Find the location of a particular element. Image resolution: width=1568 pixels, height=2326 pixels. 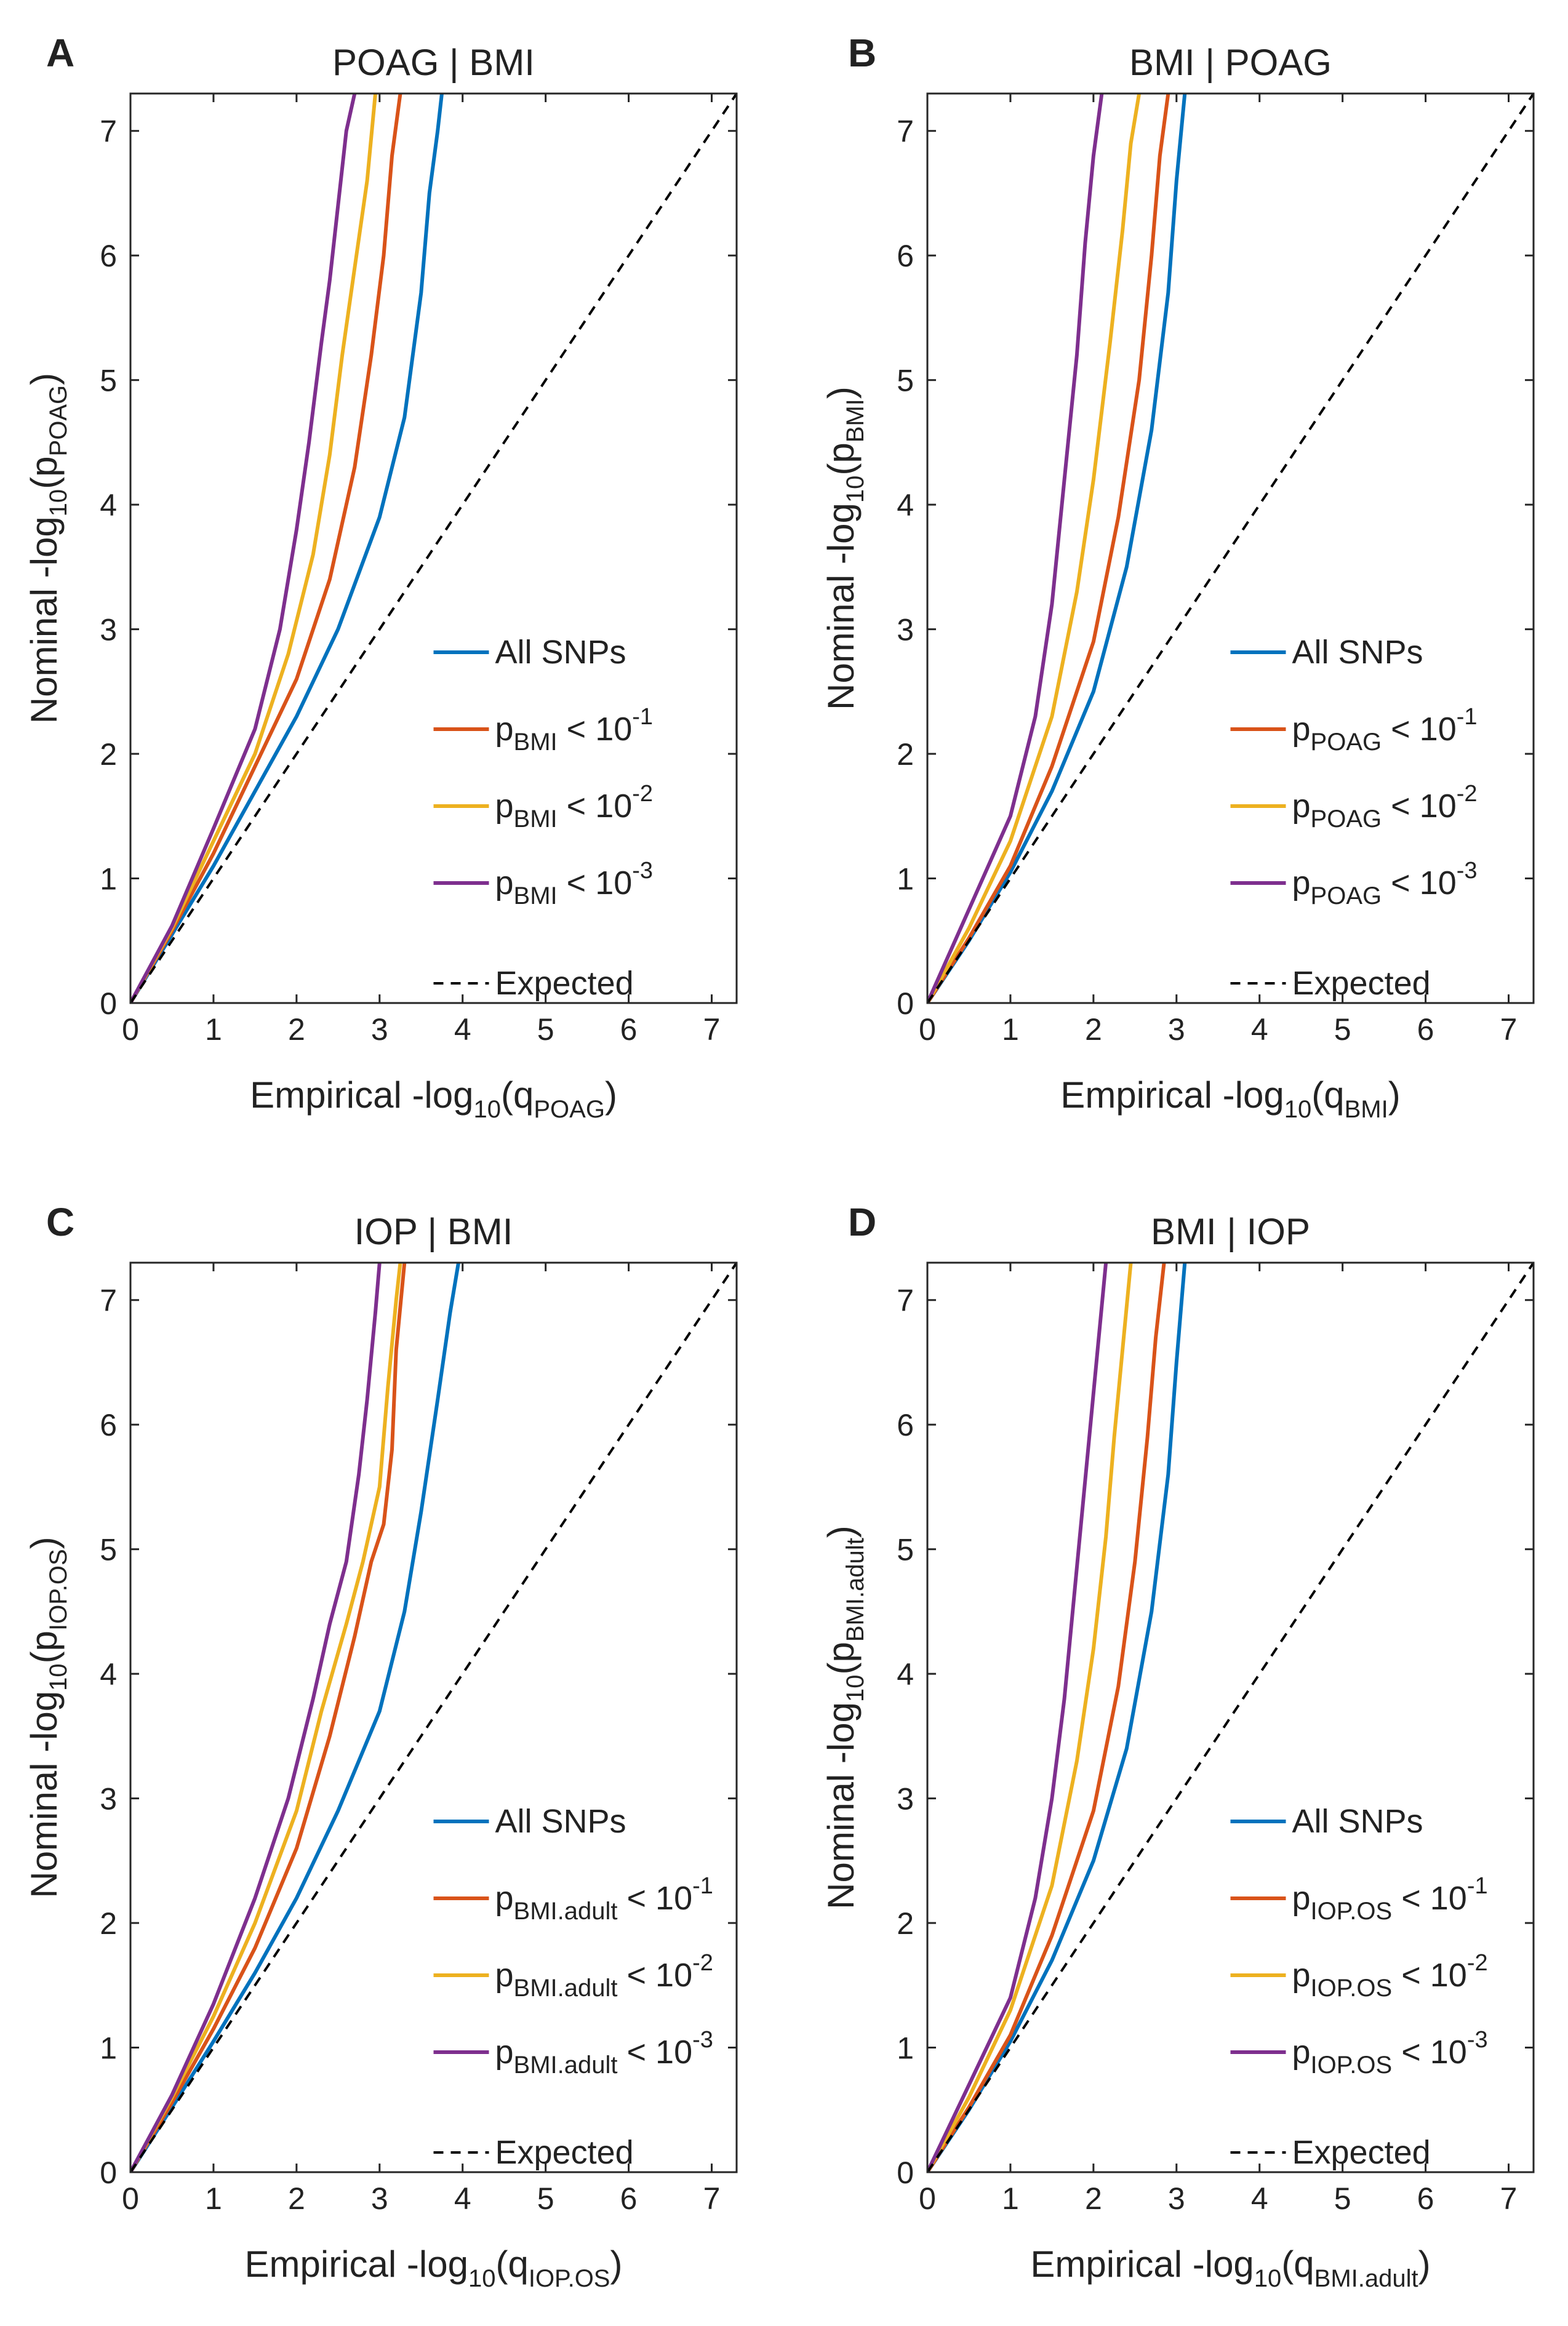

panel-c-series-2-line is located at coordinates (266, 1717).